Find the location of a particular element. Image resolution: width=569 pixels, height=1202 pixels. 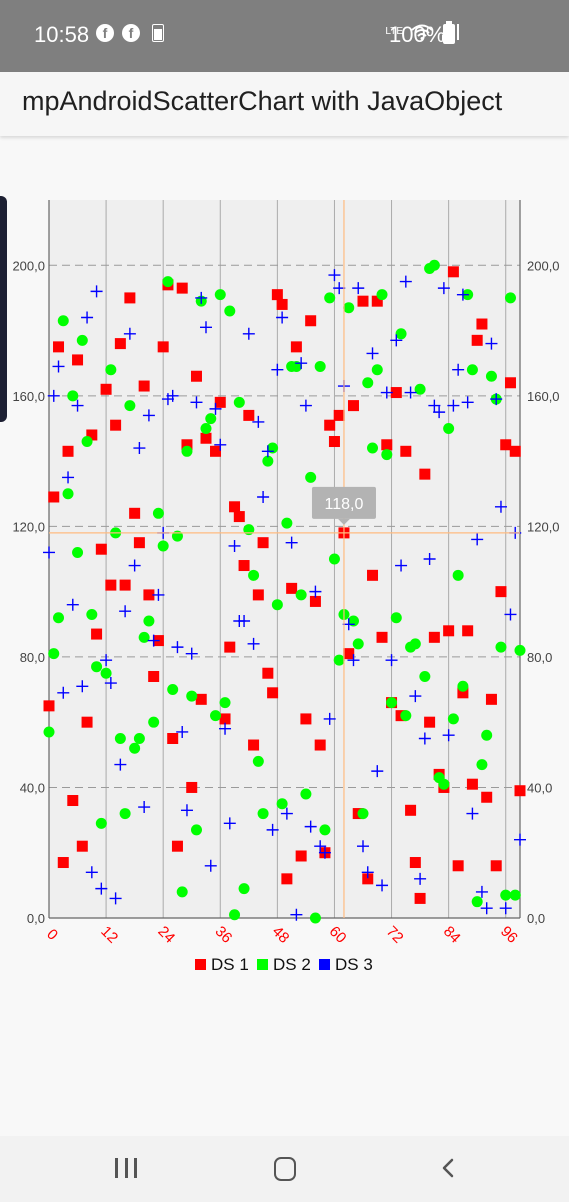

x-tick-label: 24 is located at coordinates (166, 935).